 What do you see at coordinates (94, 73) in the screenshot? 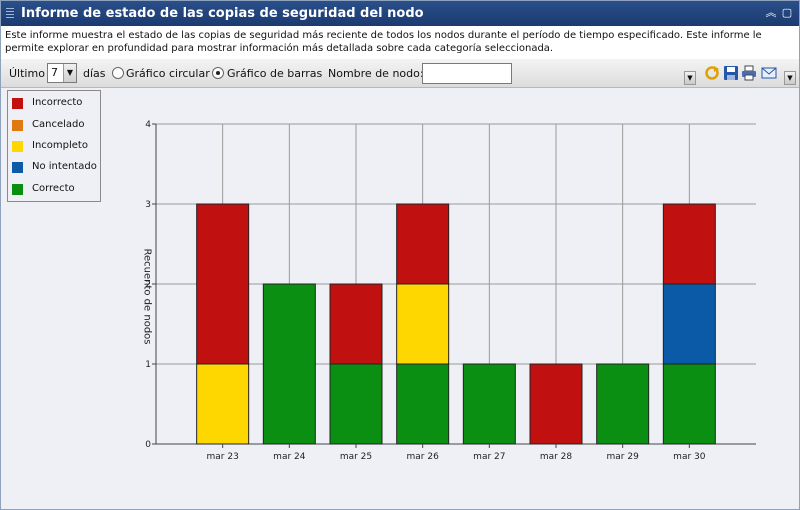
I see `days-label: días` at bounding box center [94, 73].